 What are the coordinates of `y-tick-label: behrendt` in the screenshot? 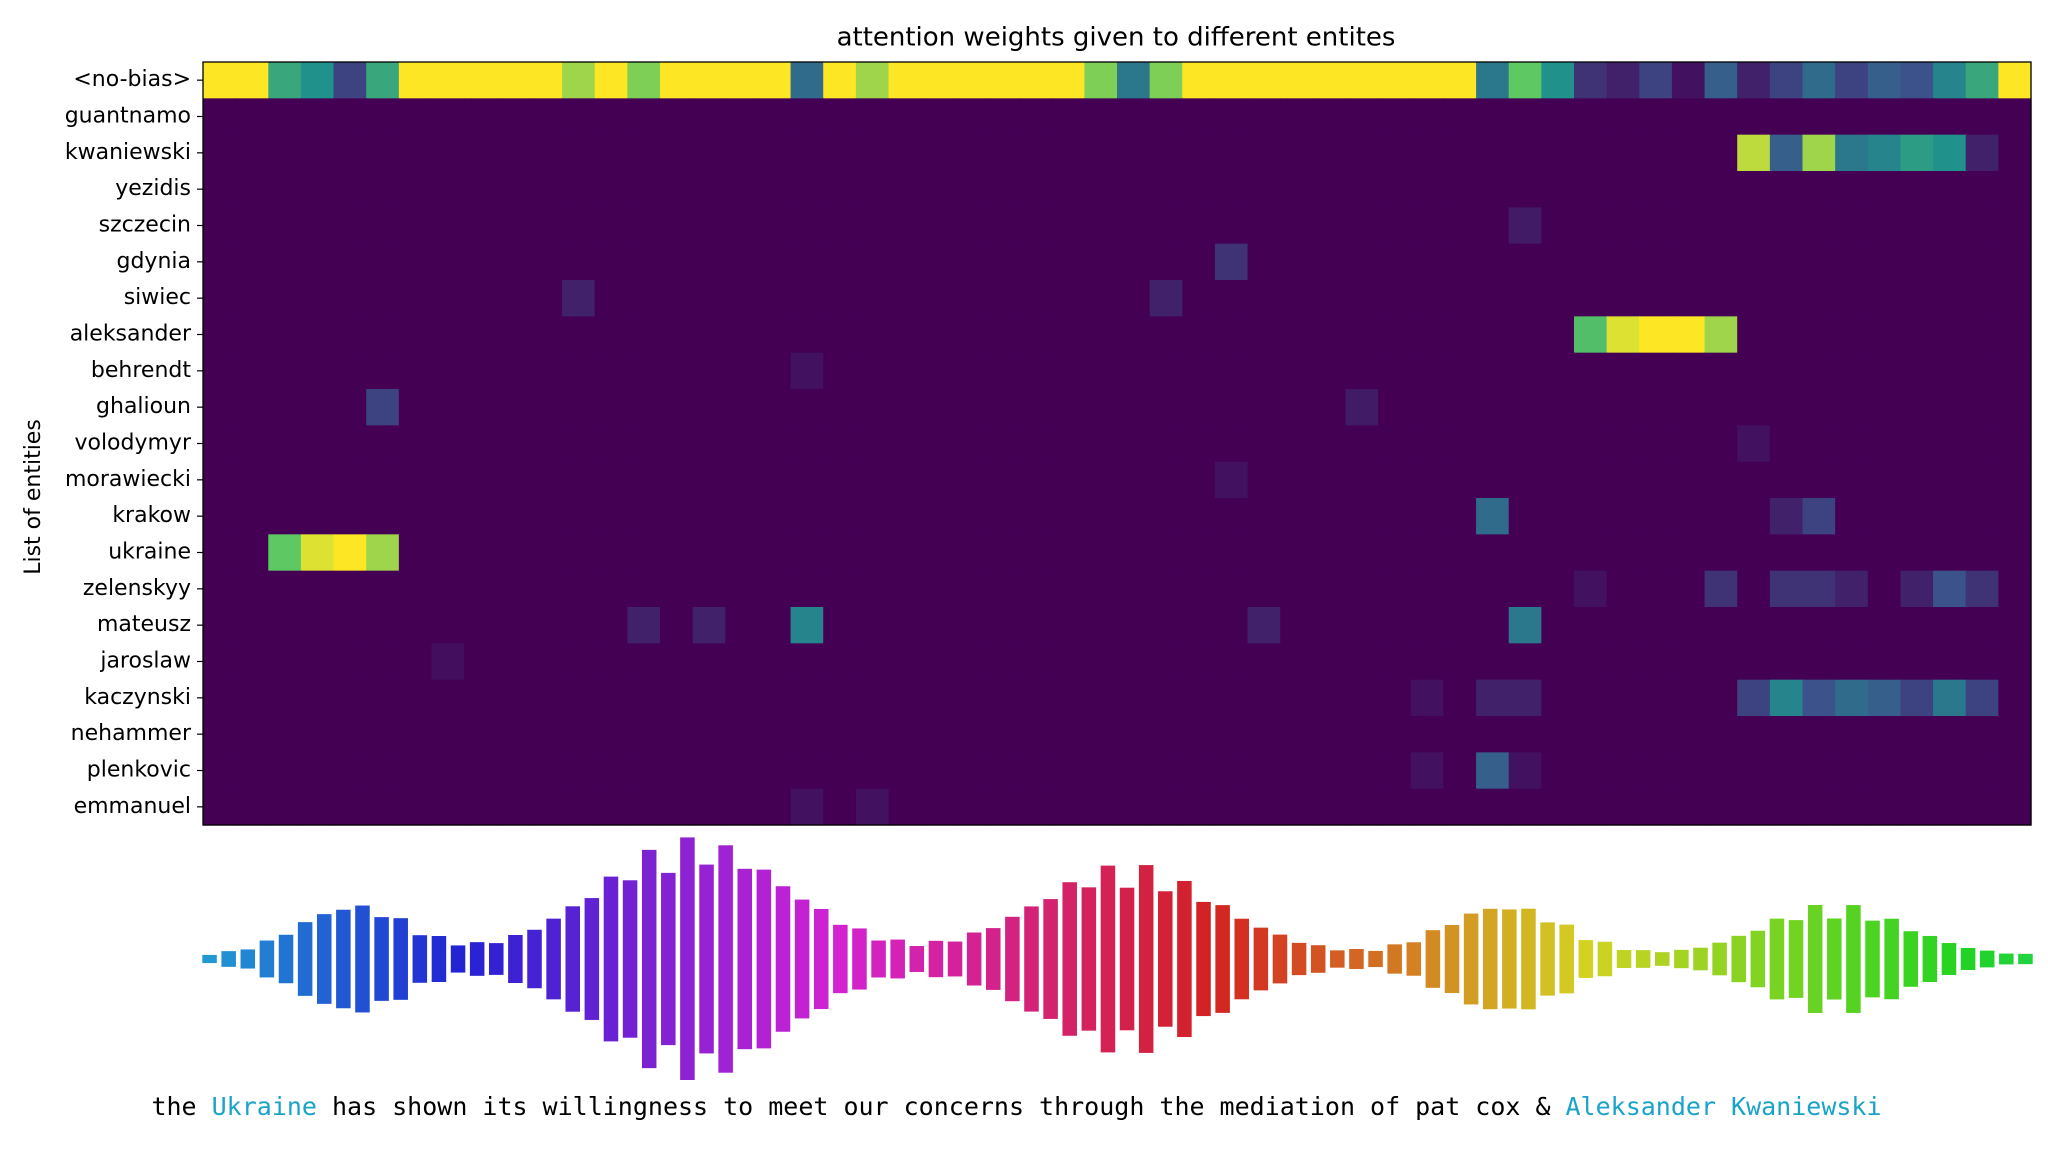 It's located at (141, 370).